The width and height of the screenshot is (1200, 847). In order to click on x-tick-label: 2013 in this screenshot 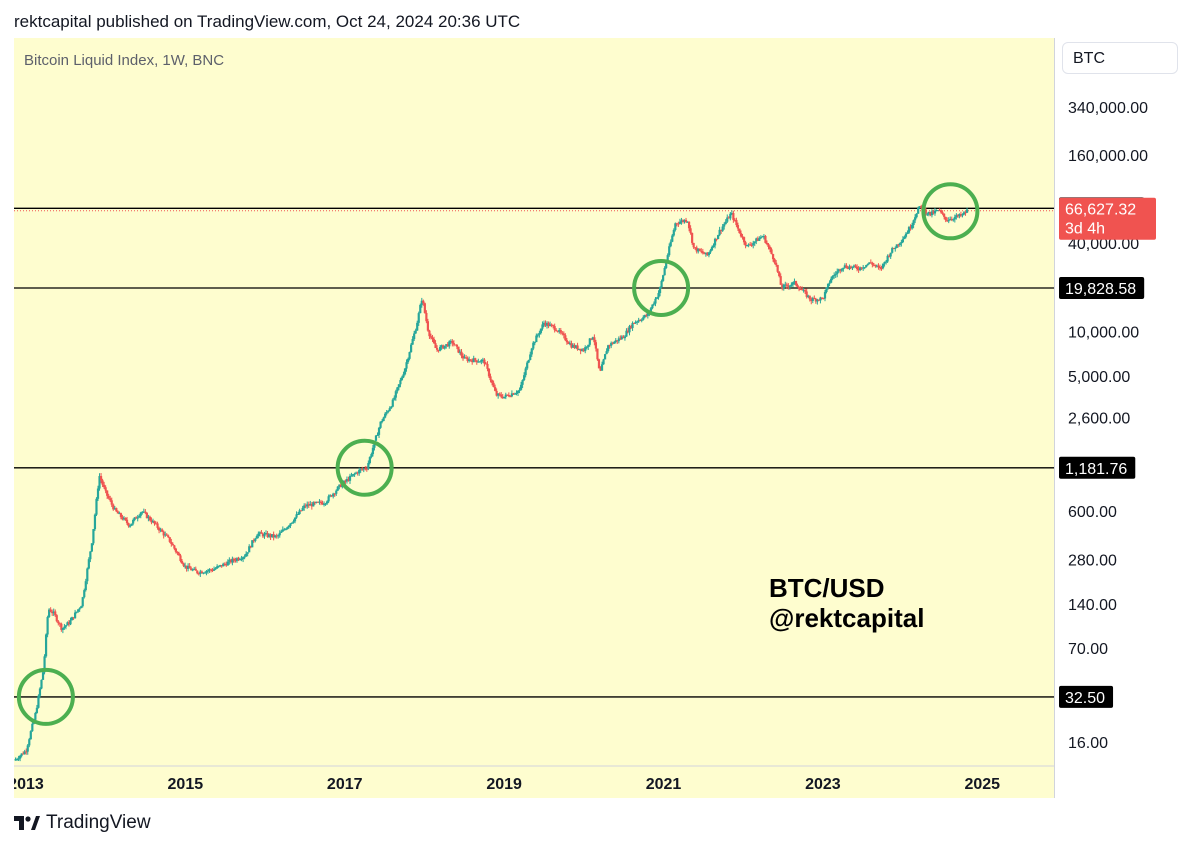, I will do `click(29, 784)`.